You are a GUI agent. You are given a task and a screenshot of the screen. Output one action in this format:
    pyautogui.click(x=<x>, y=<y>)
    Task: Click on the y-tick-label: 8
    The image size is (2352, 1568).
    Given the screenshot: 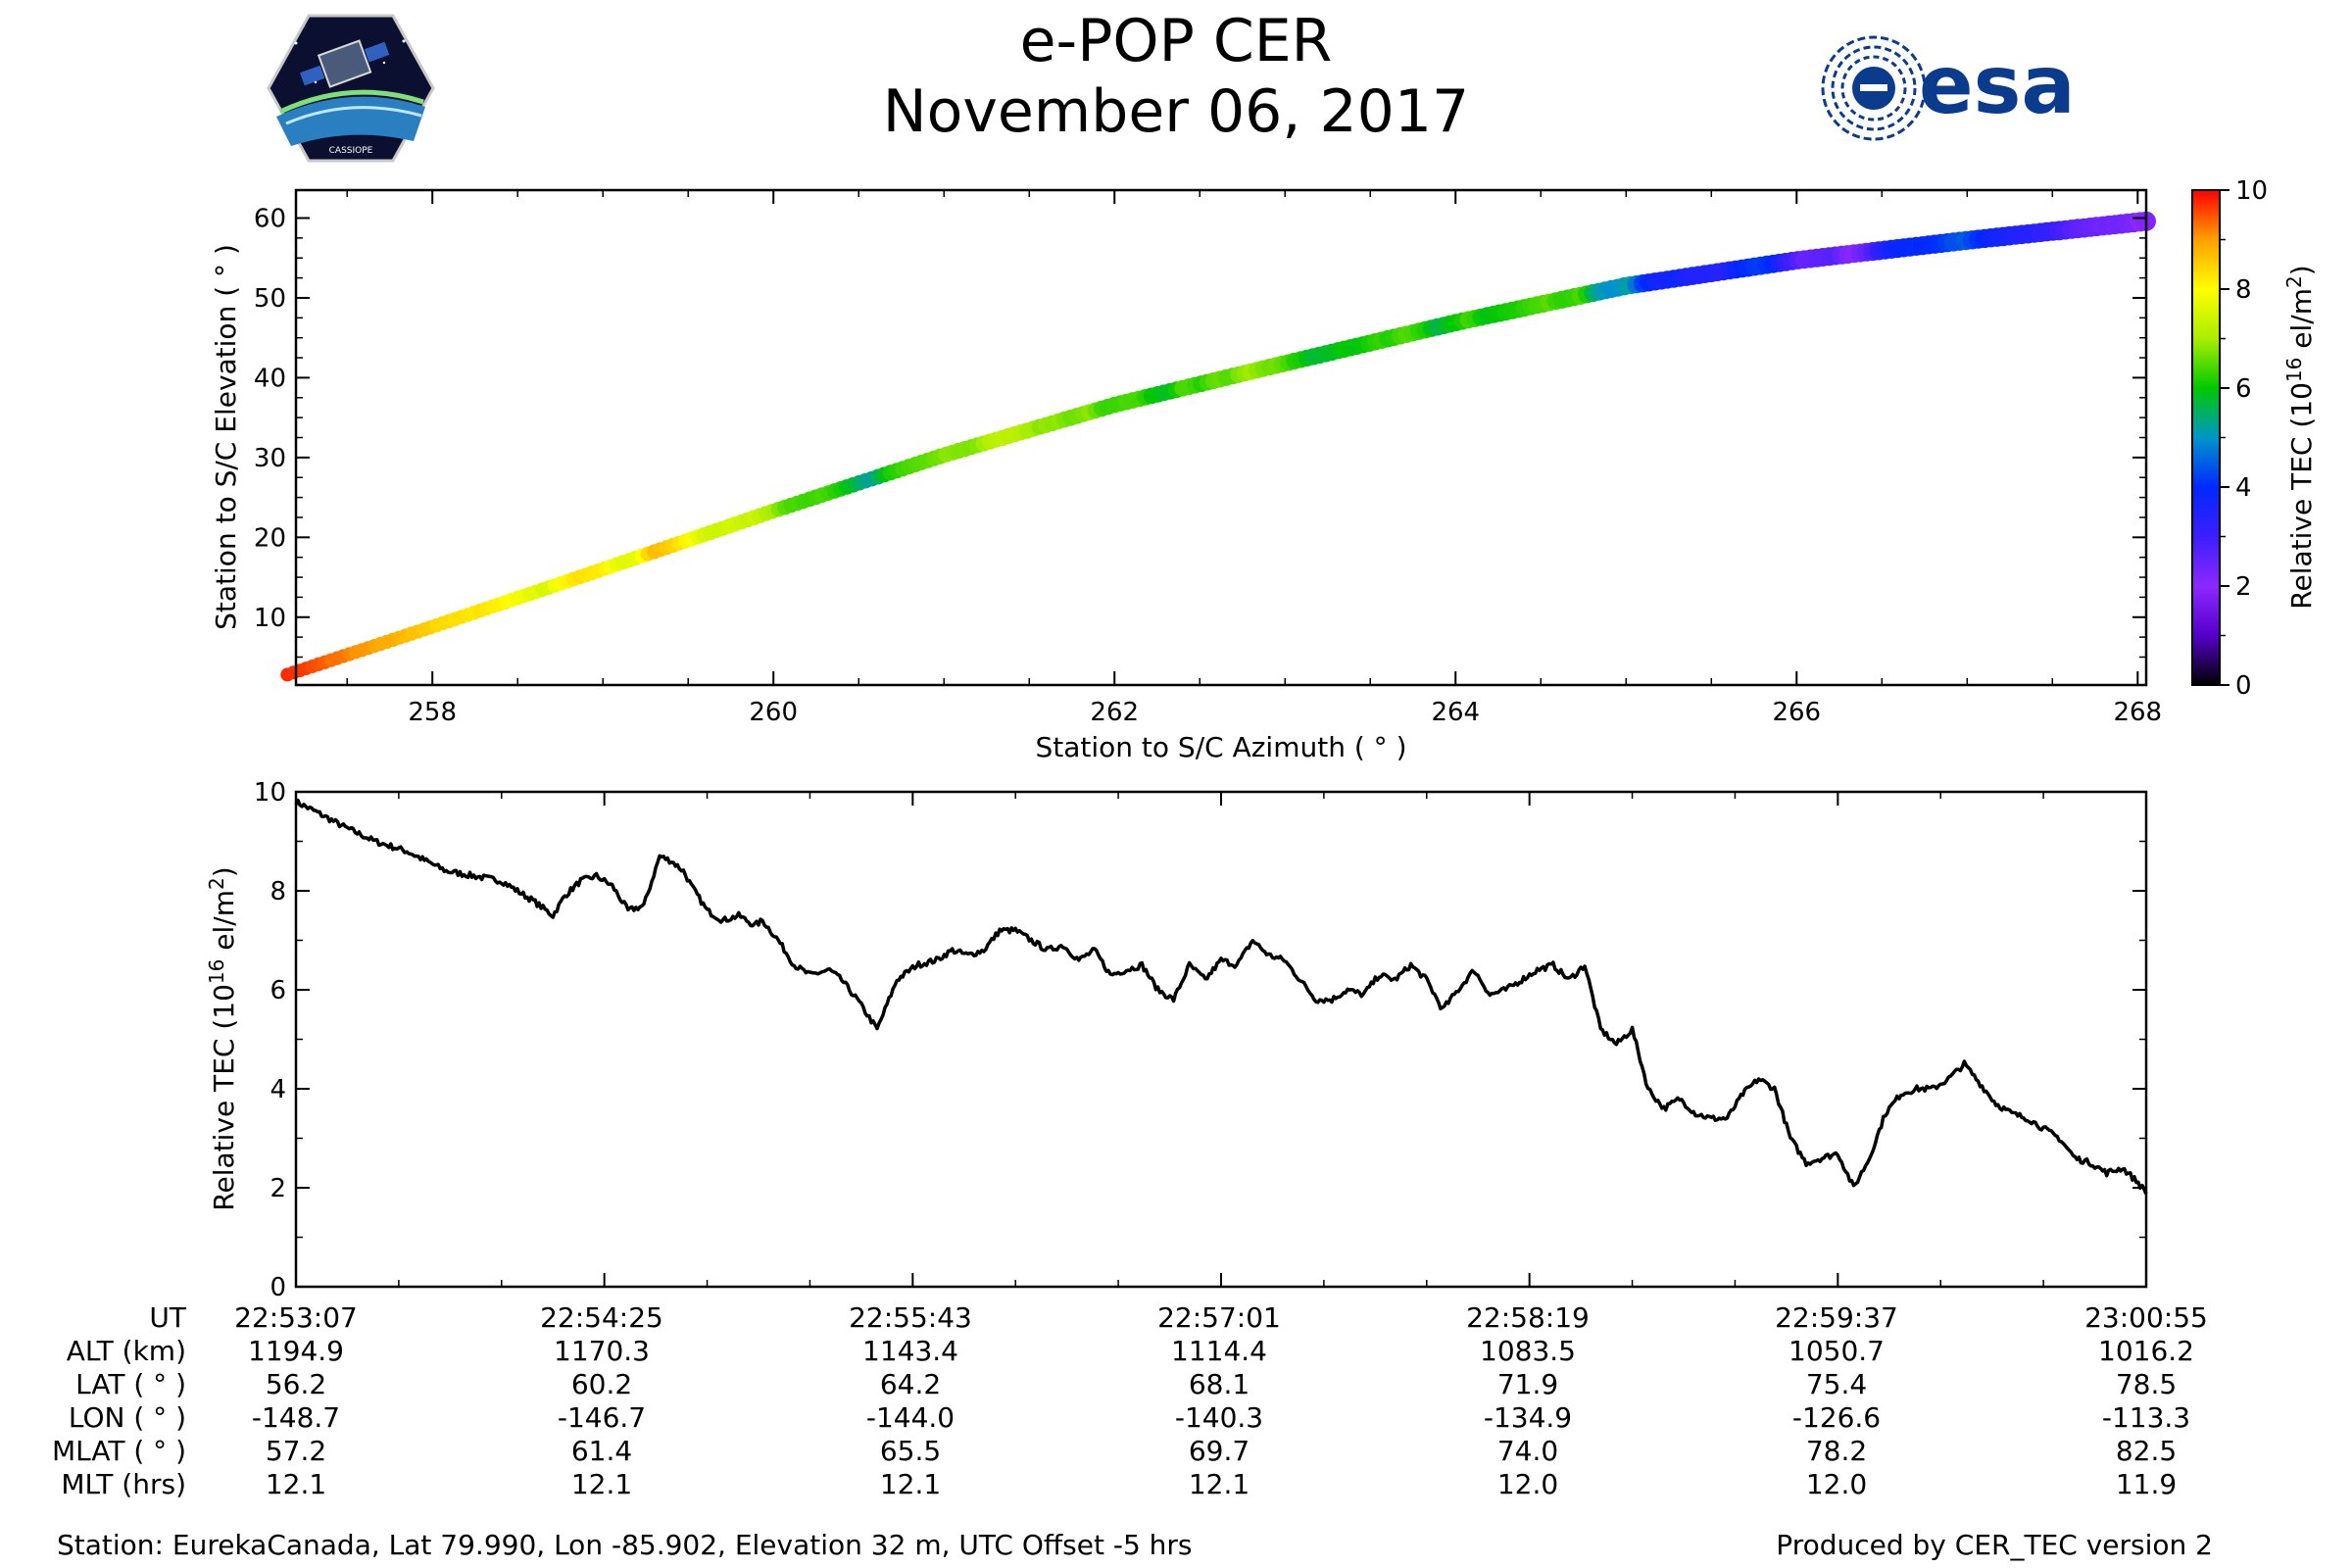 What is the action you would take?
    pyautogui.click(x=278, y=891)
    